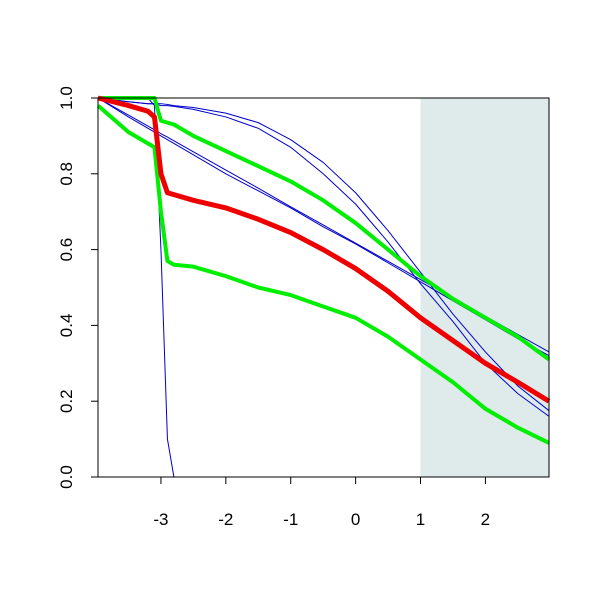 The image size is (600, 605). Describe the element at coordinates (66, 326) in the screenshot. I see `y-tick-label: 0.4` at that location.